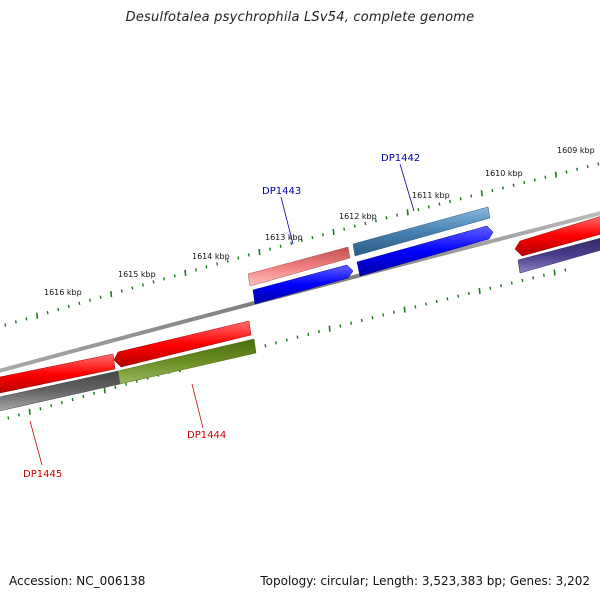  Describe the element at coordinates (421, 231) in the screenshot. I see `feature-dp1442` at that location.